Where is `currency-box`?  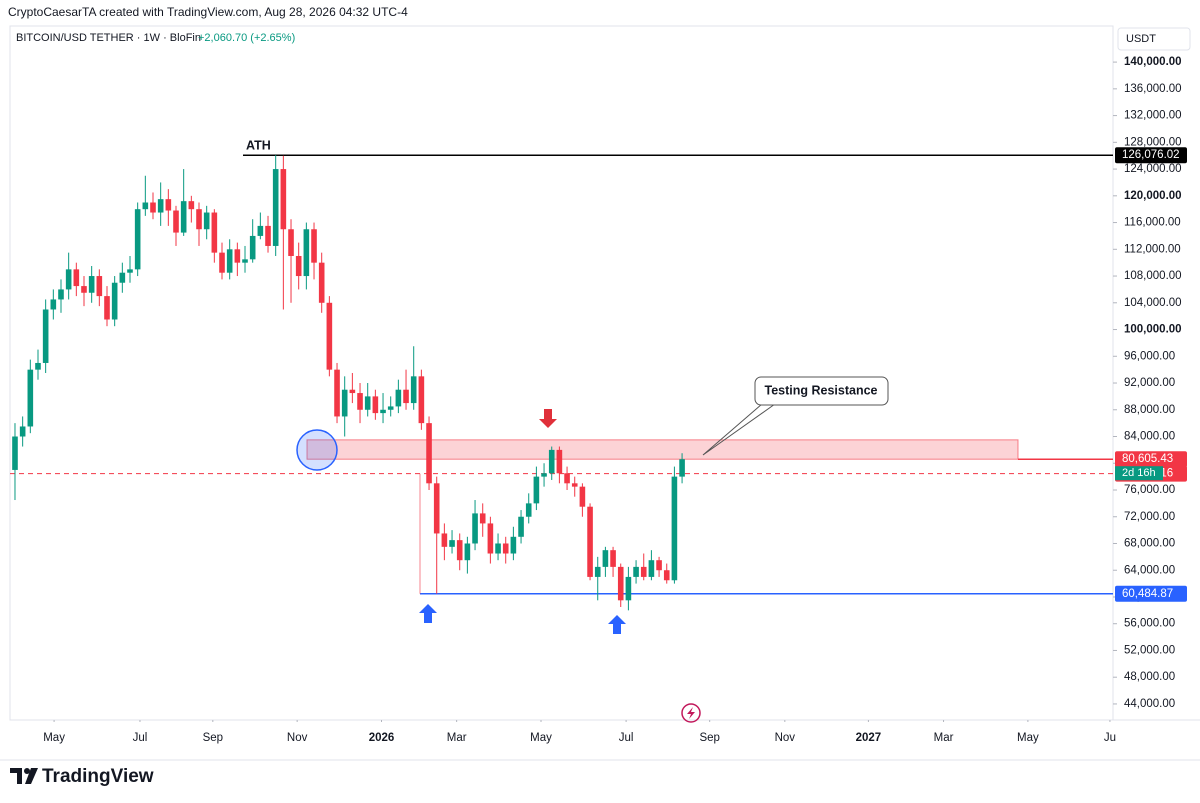 currency-box is located at coordinates (1154, 39).